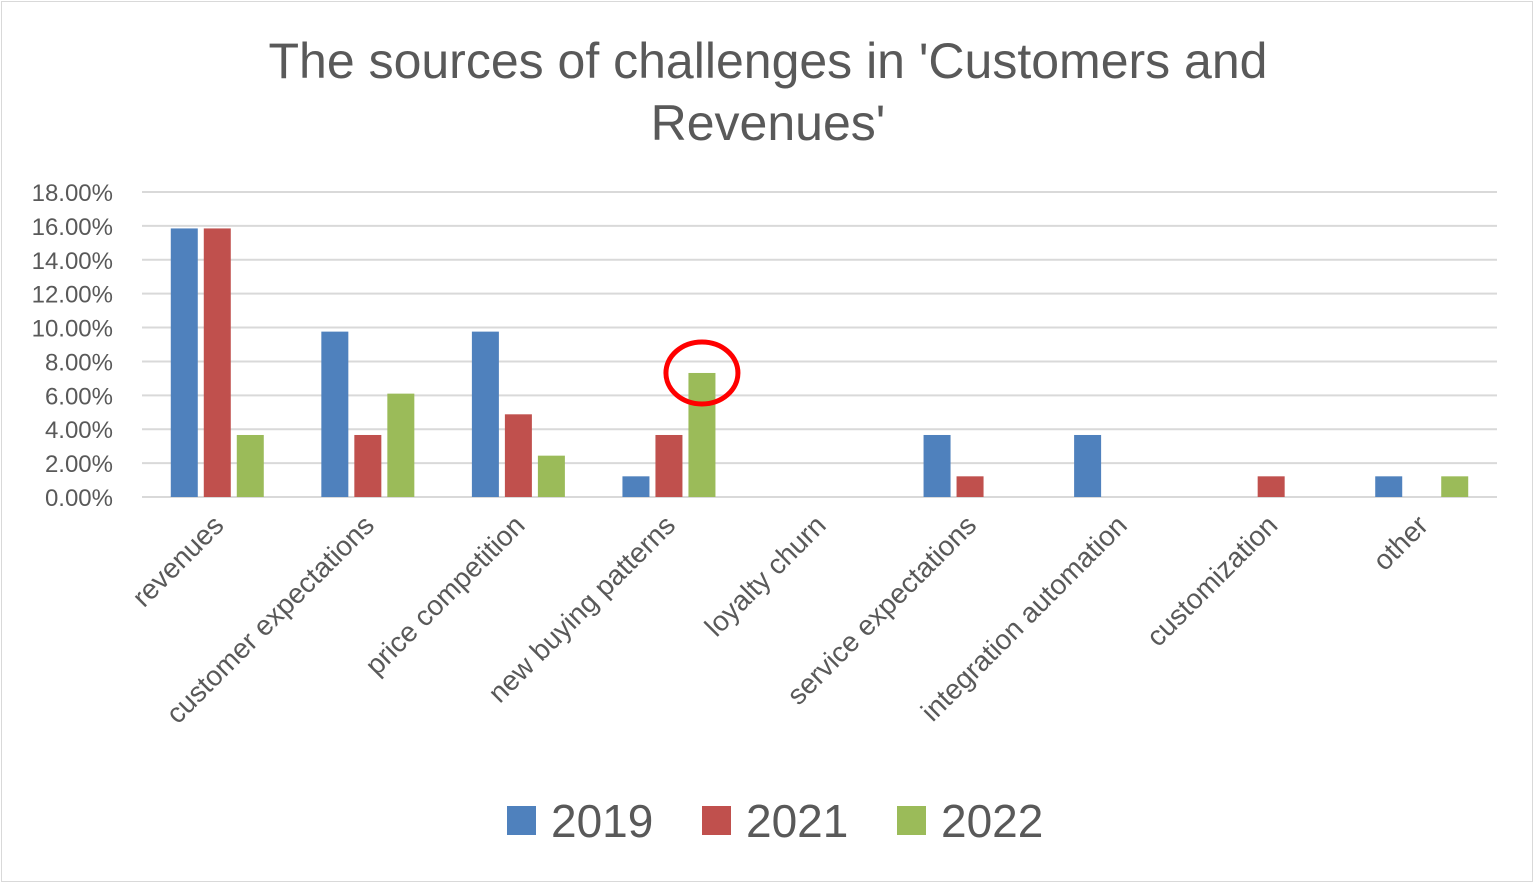  What do you see at coordinates (765, 575) in the screenshot?
I see `x-tick-label: loyalty churn` at bounding box center [765, 575].